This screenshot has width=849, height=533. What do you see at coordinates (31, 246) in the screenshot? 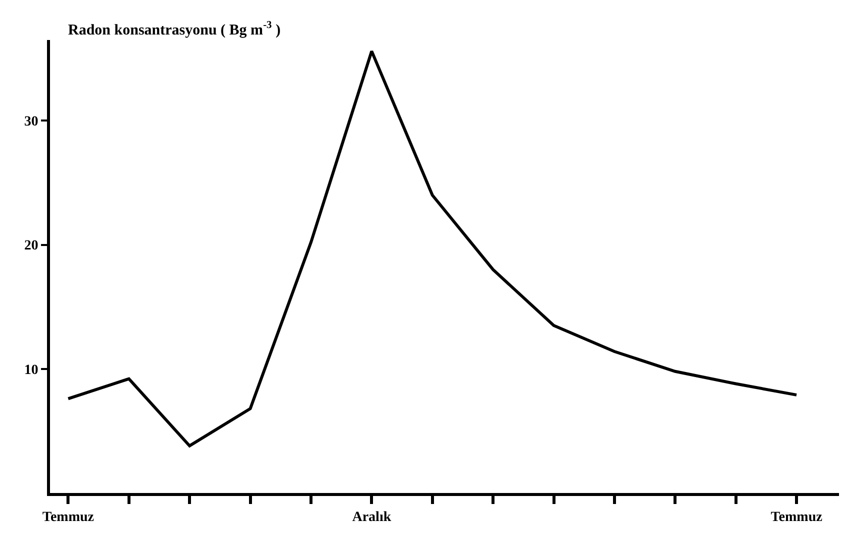
I see `y-tick-label: 20` at bounding box center [31, 246].